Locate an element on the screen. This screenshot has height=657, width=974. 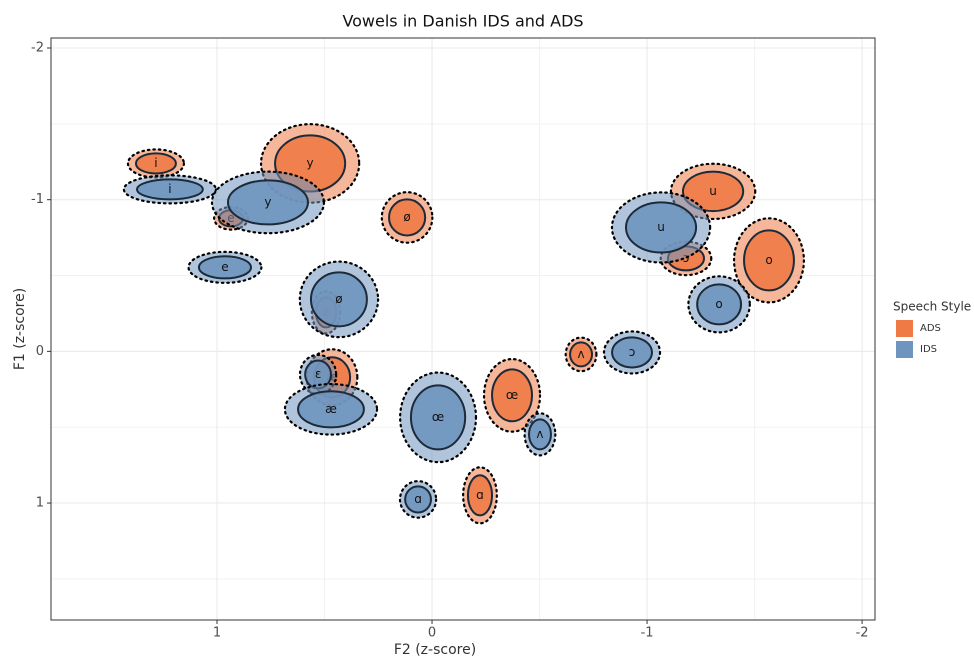
y-tick-label: -2 is located at coordinates (37, 48).